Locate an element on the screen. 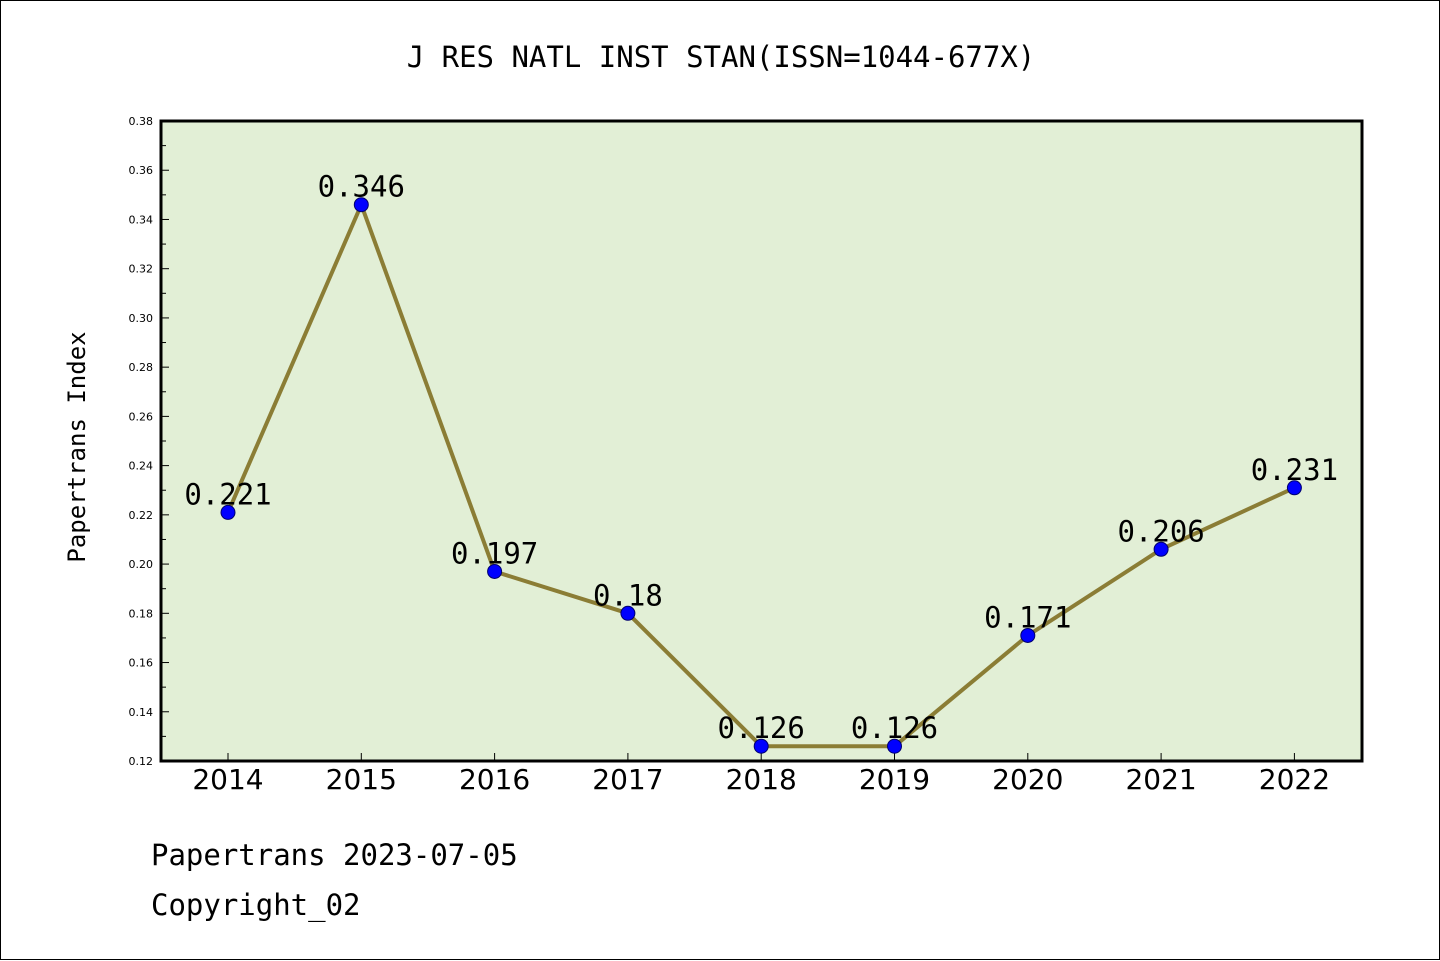 This screenshot has width=1440, height=961. y-tick-label: 0.36 is located at coordinates (141, 170).